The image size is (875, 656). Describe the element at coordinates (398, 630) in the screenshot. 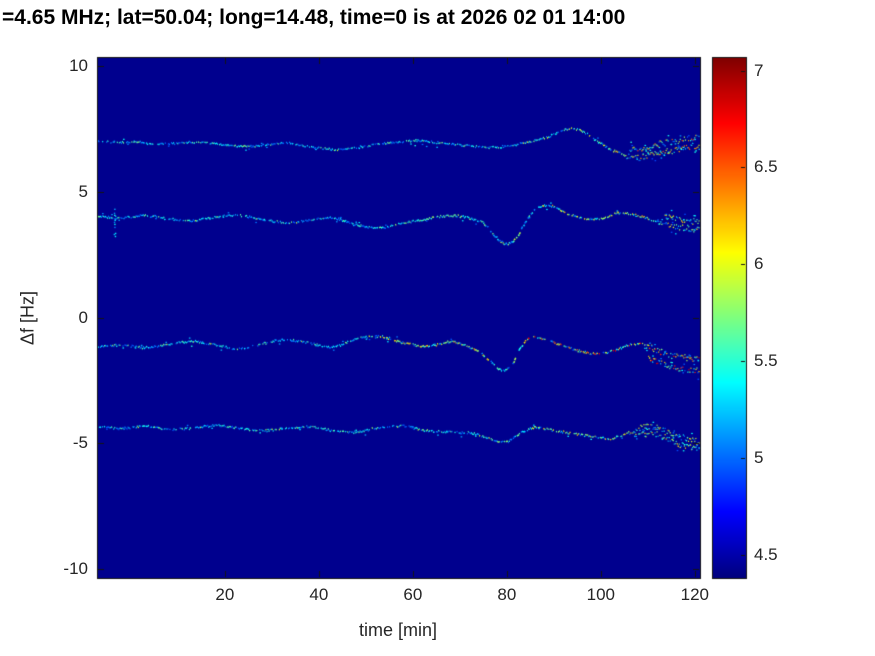

I see `x-axis-label: time [min]` at that location.